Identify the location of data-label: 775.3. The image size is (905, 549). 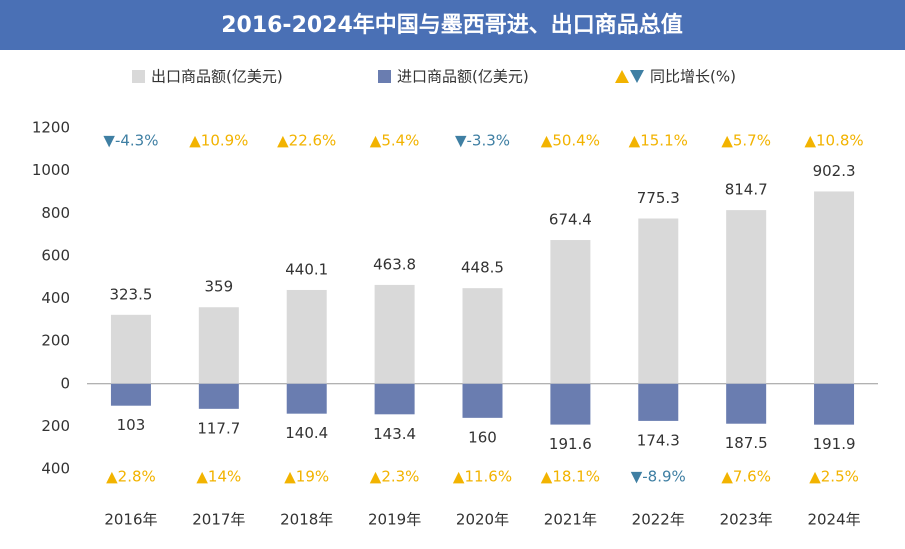
(658, 198).